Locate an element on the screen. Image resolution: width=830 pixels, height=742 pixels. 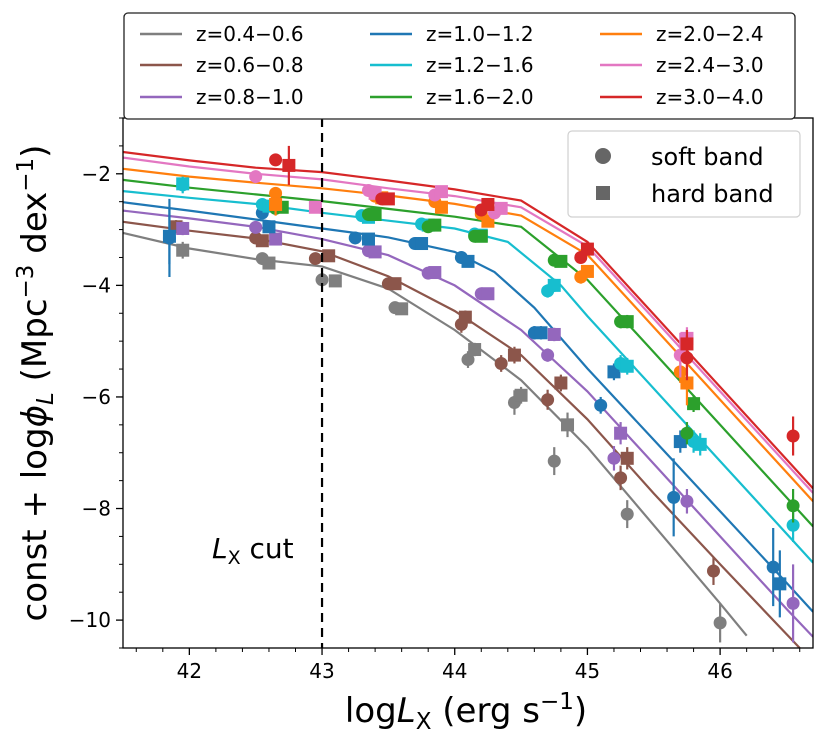
hard-band-label: hard band is located at coordinates (712, 194).